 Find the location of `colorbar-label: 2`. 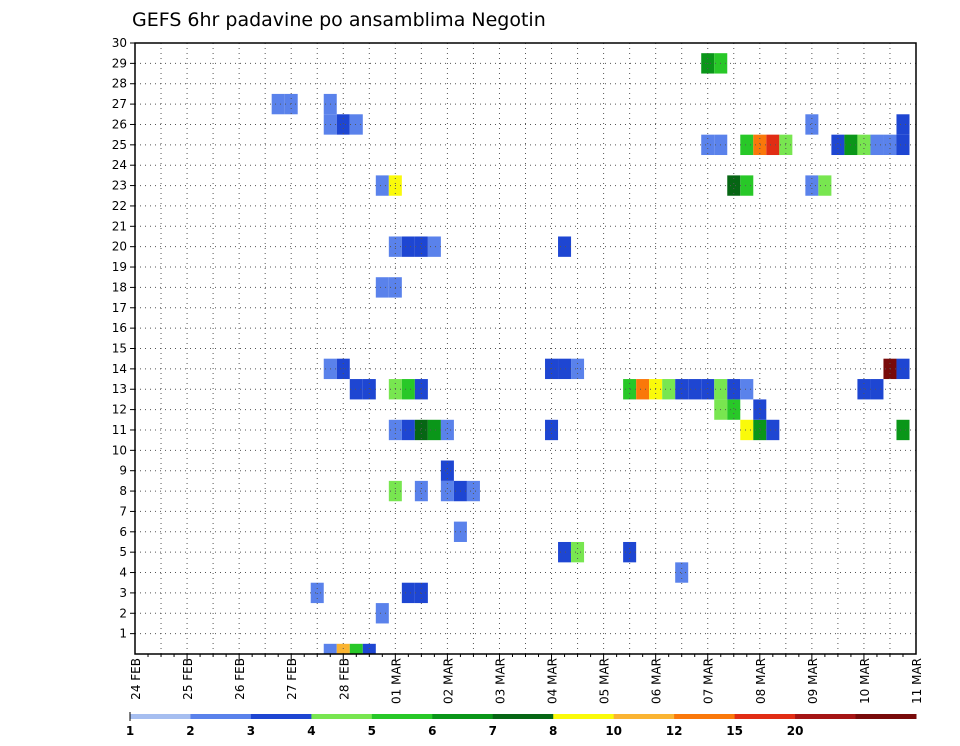

colorbar-label: 2 is located at coordinates (190, 731).